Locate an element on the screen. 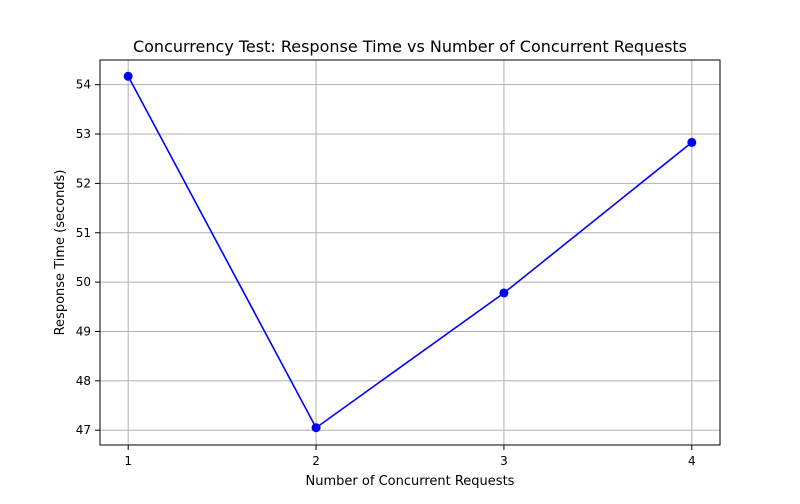  x-tick-label: 4 is located at coordinates (692, 461).